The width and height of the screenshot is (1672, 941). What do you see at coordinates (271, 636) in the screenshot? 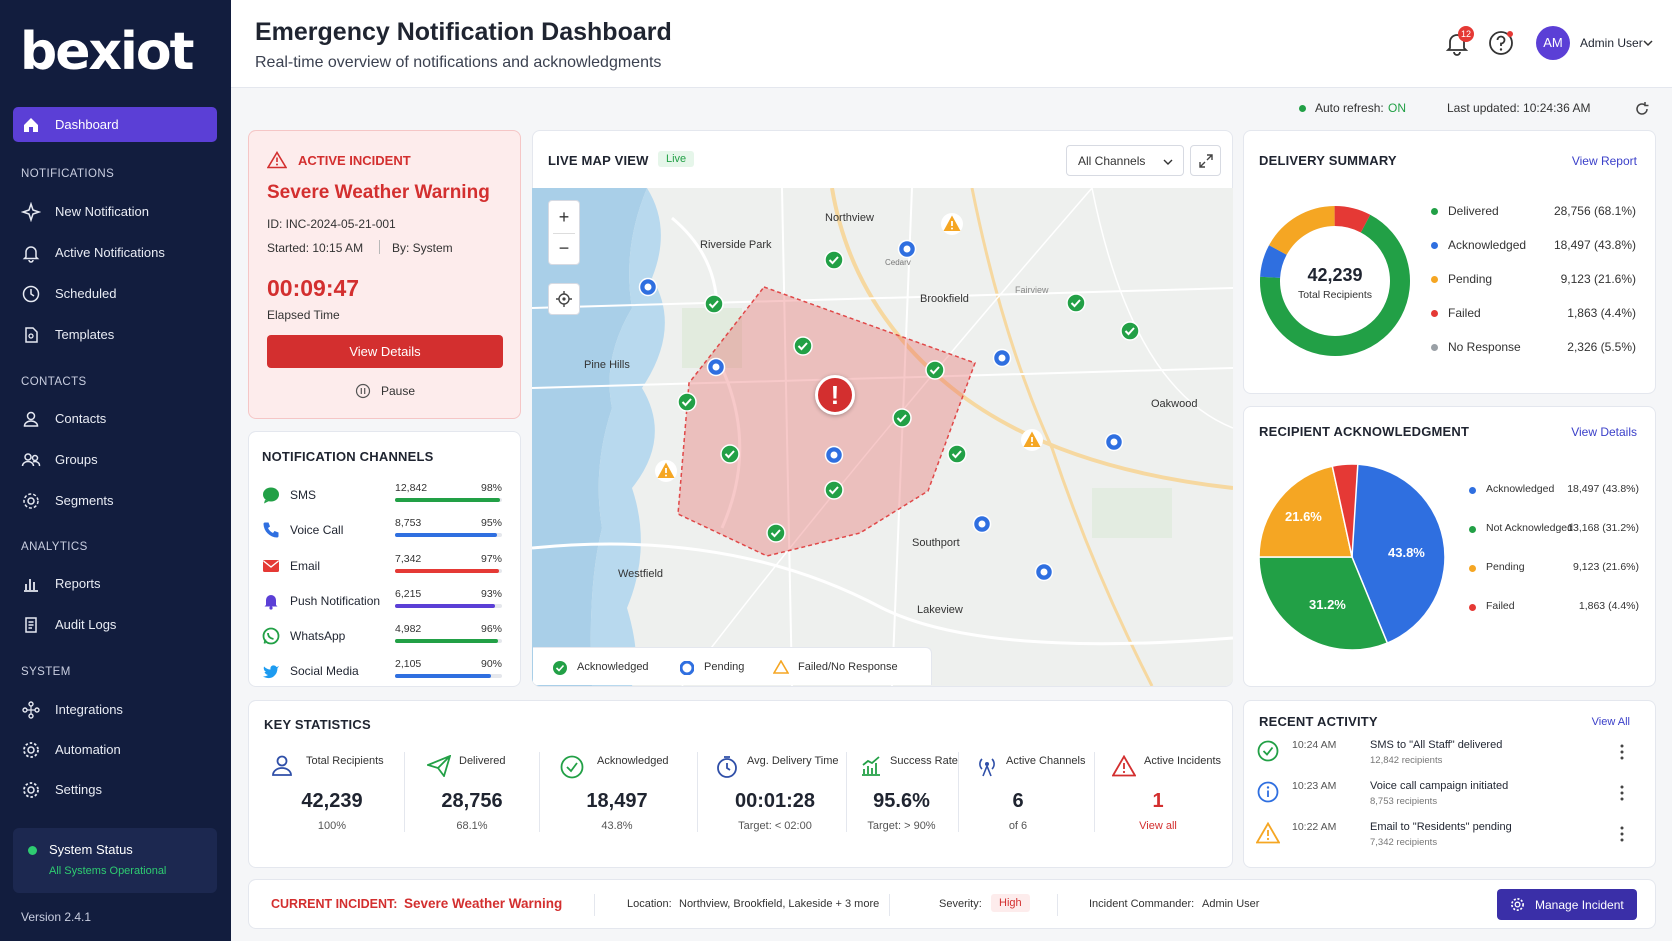
I see `whatsapp-icon` at bounding box center [271, 636].